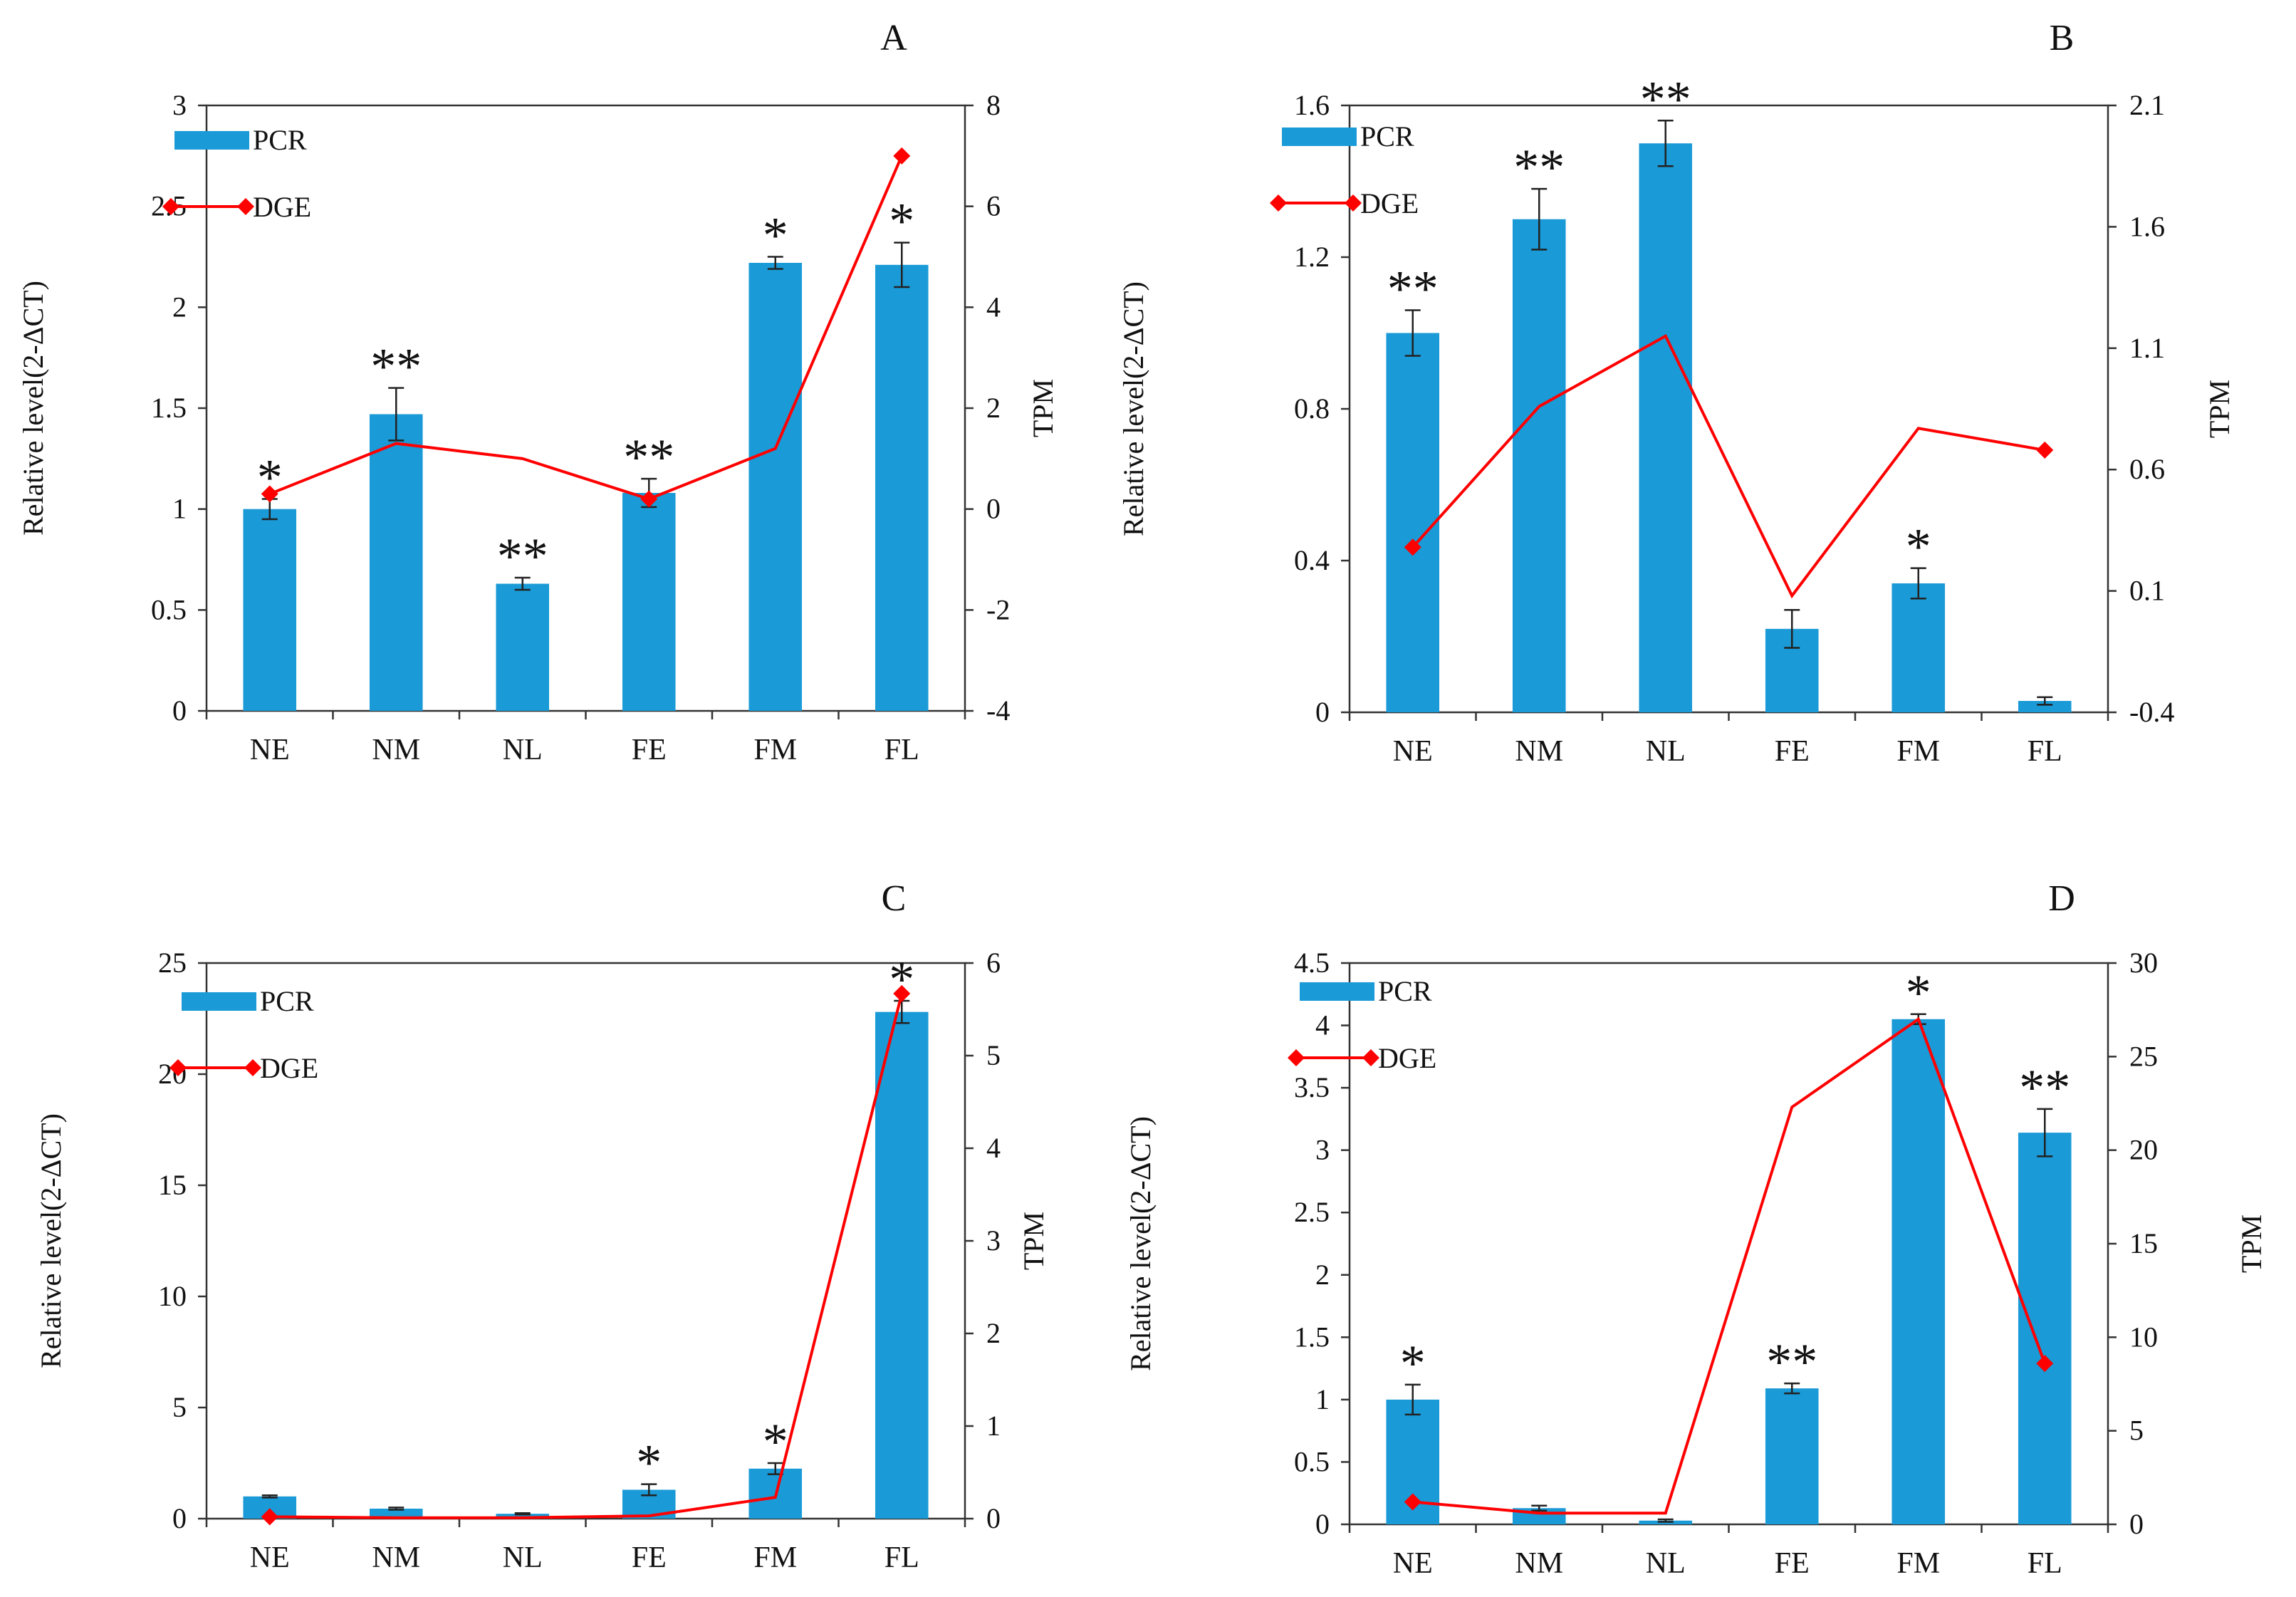 This screenshot has width=2296, height=1597. I want to click on y2-tick-label: 15, so click(2143, 1243).